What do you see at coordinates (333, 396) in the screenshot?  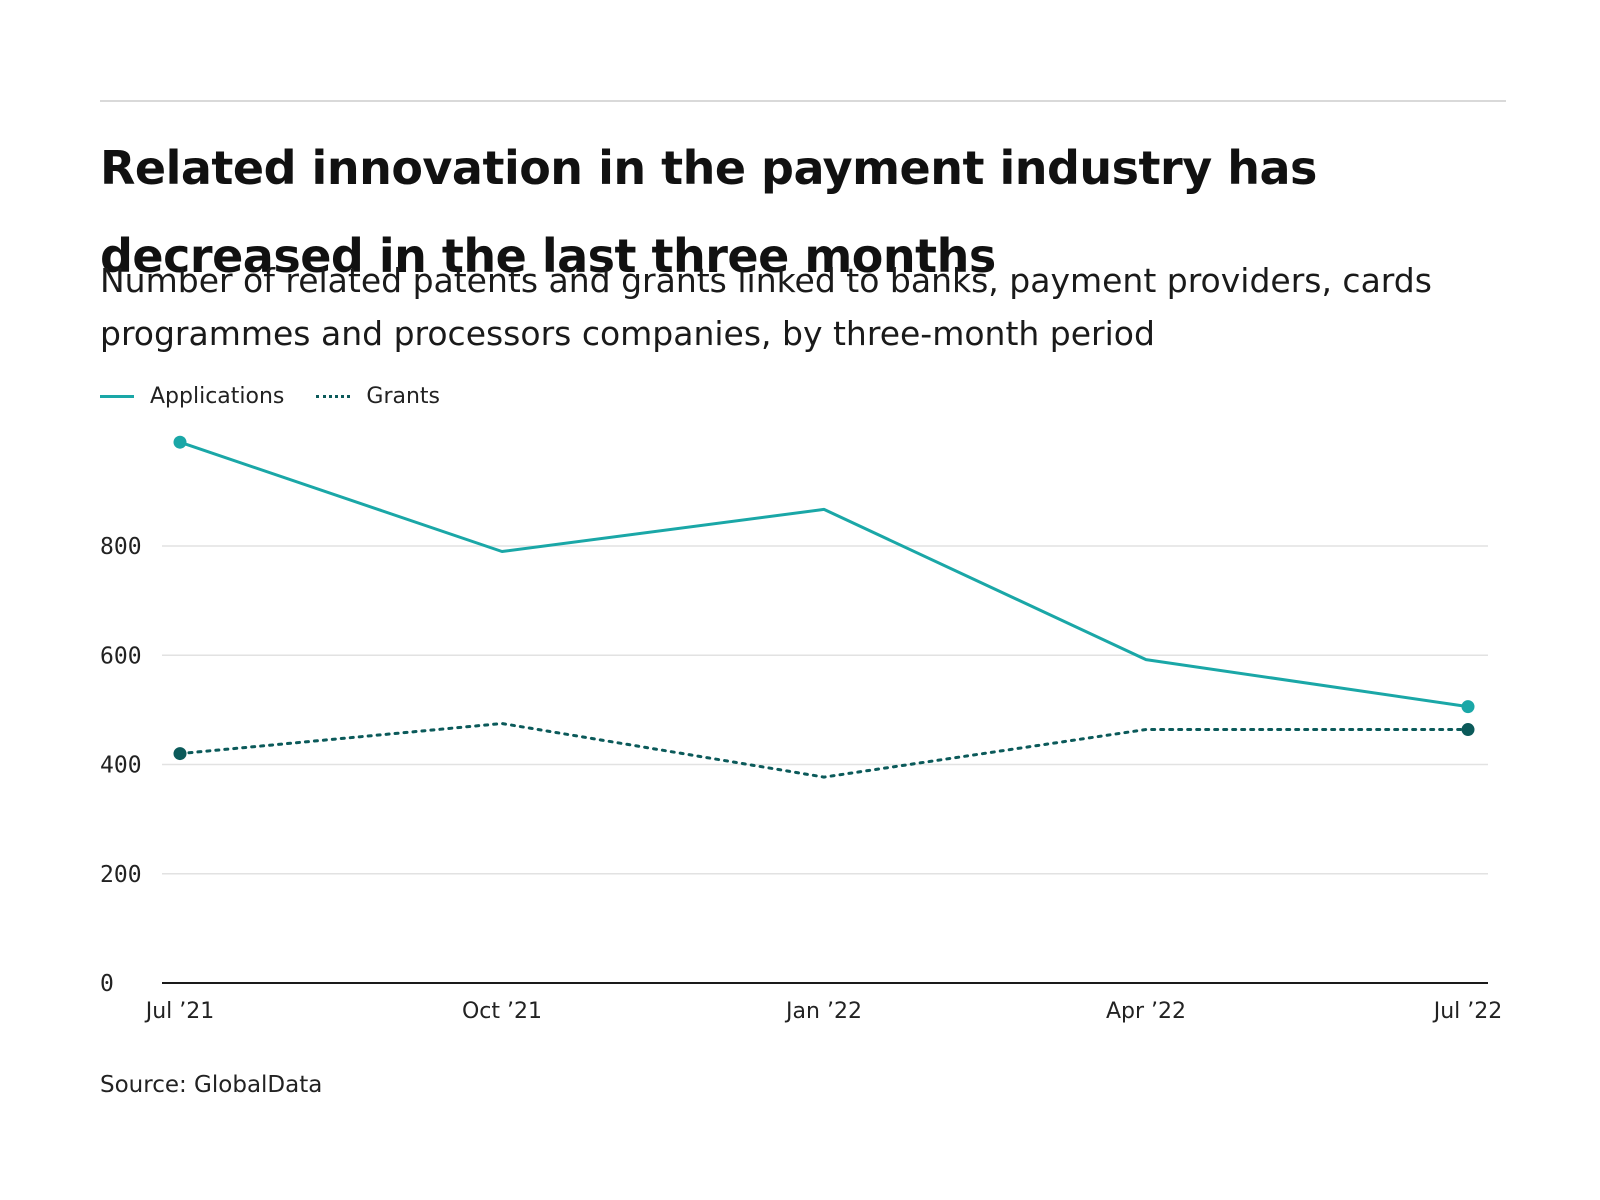 I see `legend-swatch-grants` at bounding box center [333, 396].